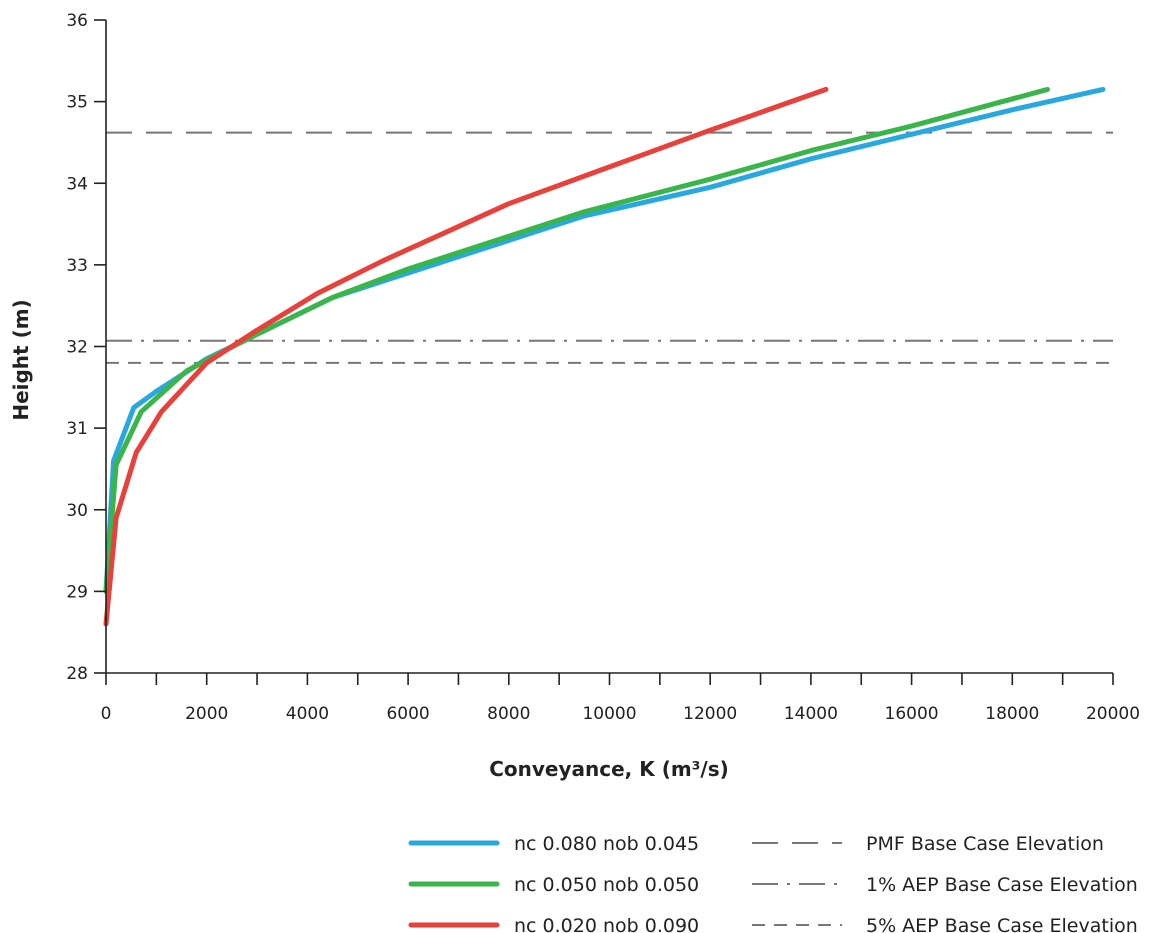 The image size is (1149, 933). Describe the element at coordinates (609, 769) in the screenshot. I see `x-axis-title: Conveyance, K (m³/s)` at that location.